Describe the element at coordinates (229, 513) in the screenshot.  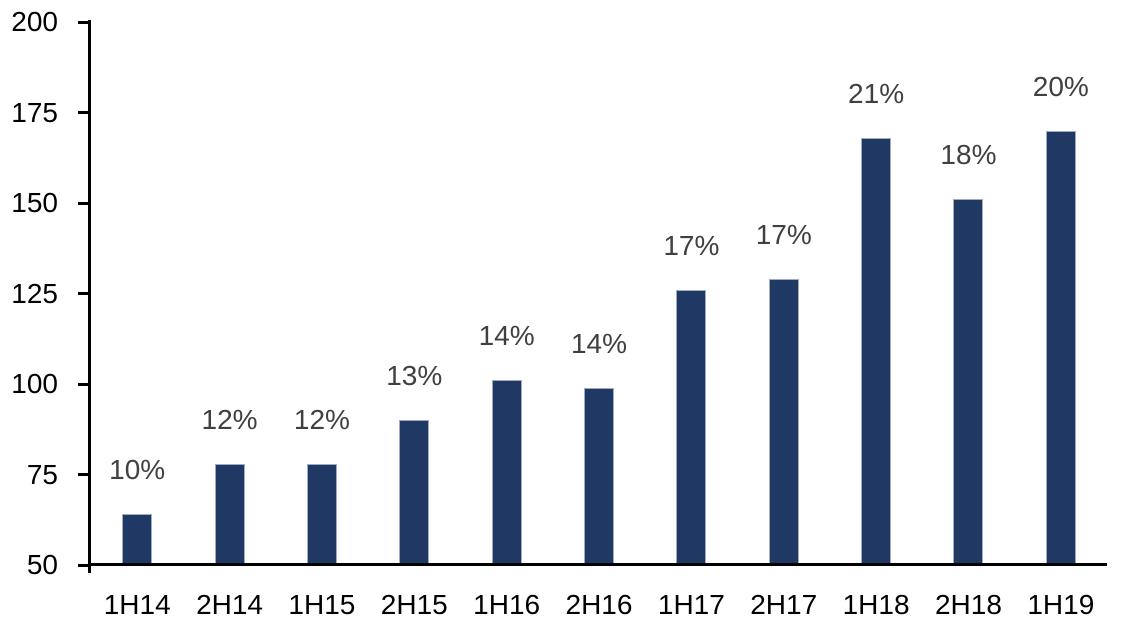
I see `bar-2H14` at that location.